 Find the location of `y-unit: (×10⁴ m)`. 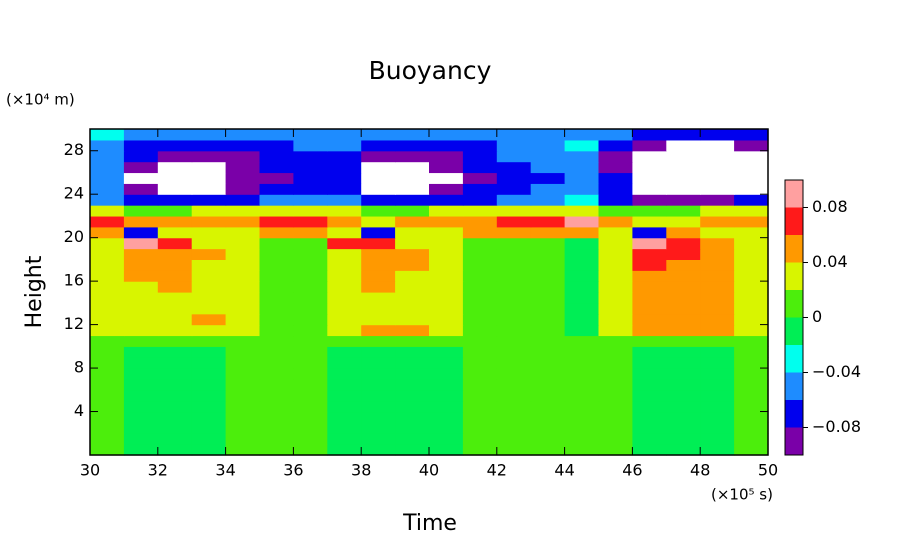

y-unit: (×10⁴ m) is located at coordinates (40, 100).